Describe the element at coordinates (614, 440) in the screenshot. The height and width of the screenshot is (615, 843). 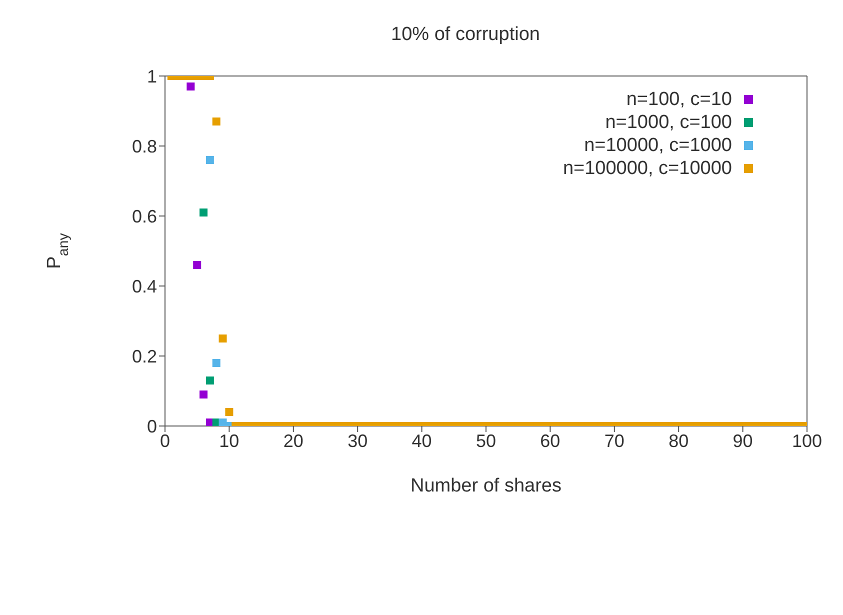
I see `x-tick-label: 70` at that location.